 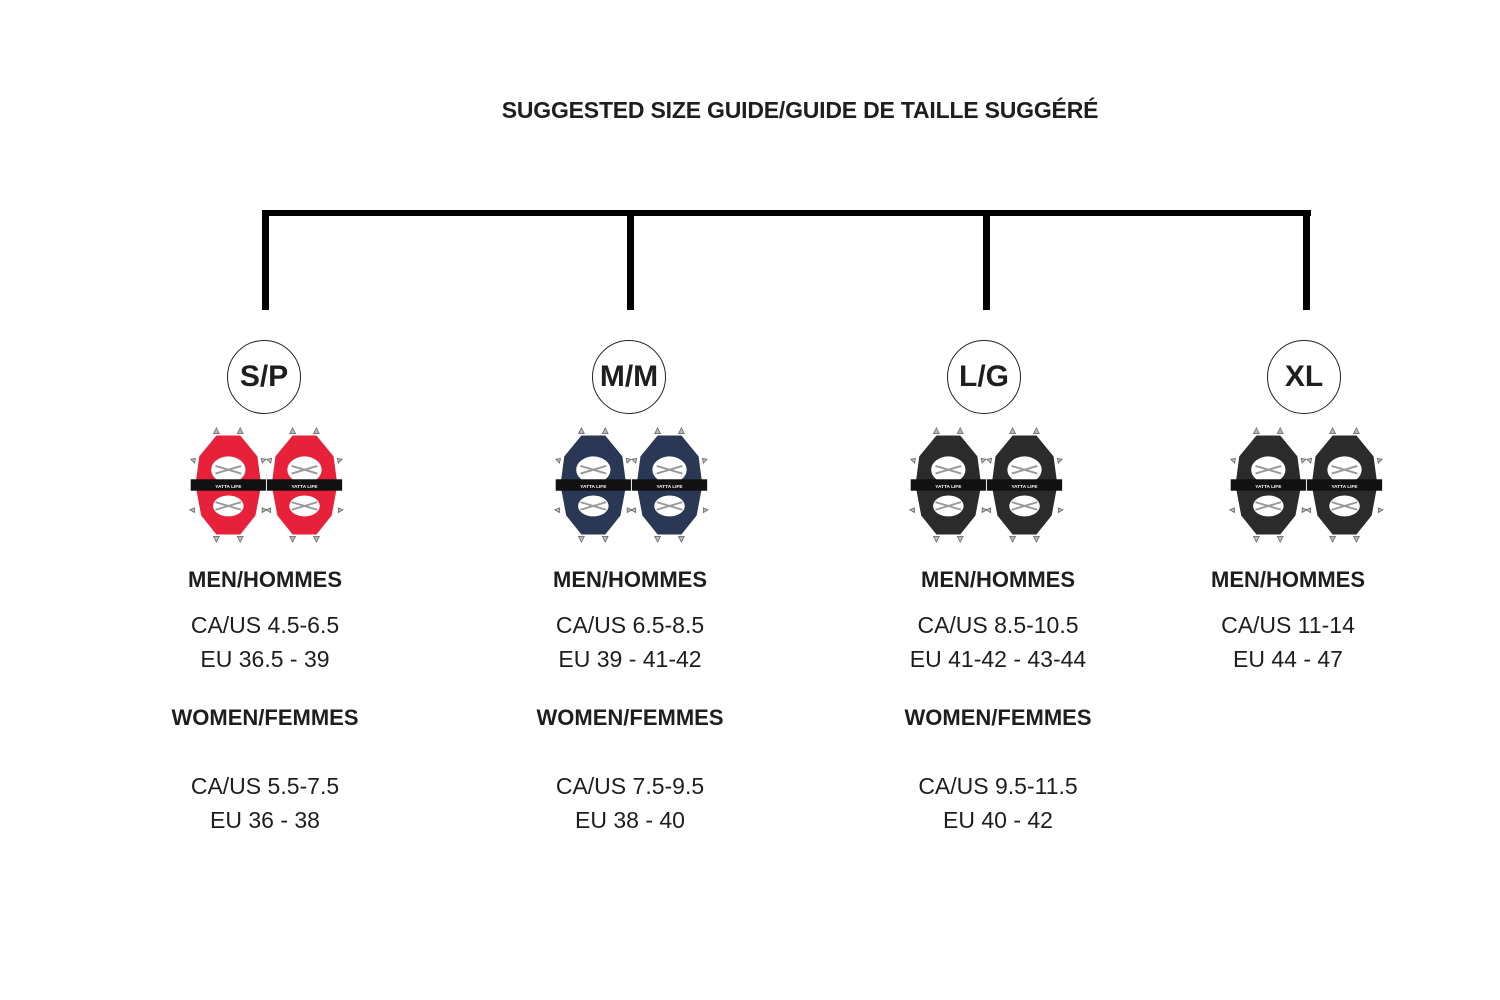 I want to click on men-ca-us-size: CA/US 8.5-10.5, so click(x=998, y=625).